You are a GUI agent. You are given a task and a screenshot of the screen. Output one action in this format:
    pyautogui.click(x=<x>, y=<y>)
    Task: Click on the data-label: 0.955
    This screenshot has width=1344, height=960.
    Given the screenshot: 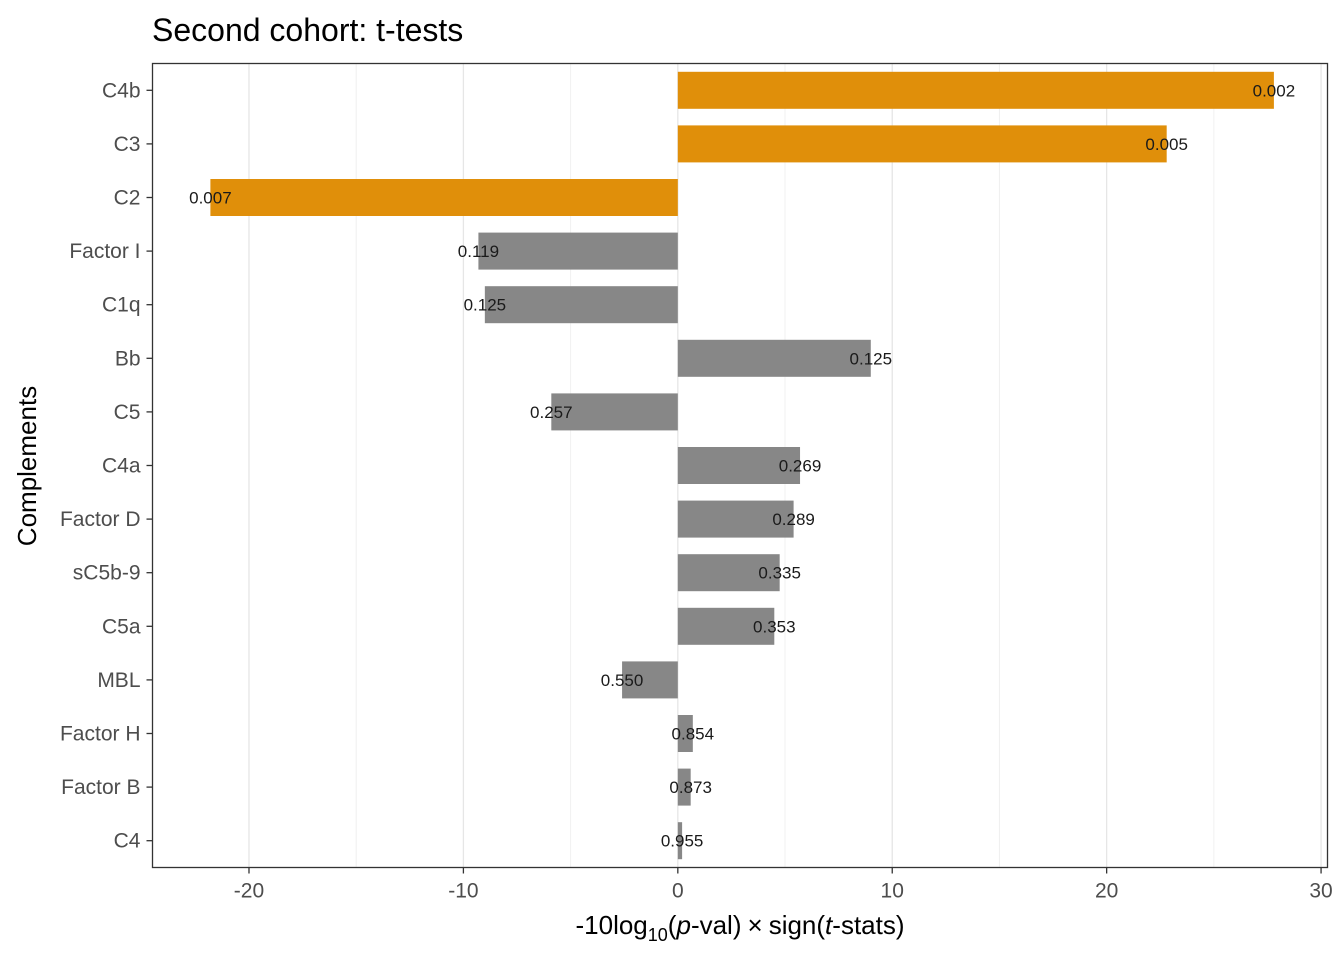 What is the action you would take?
    pyautogui.click(x=682, y=841)
    